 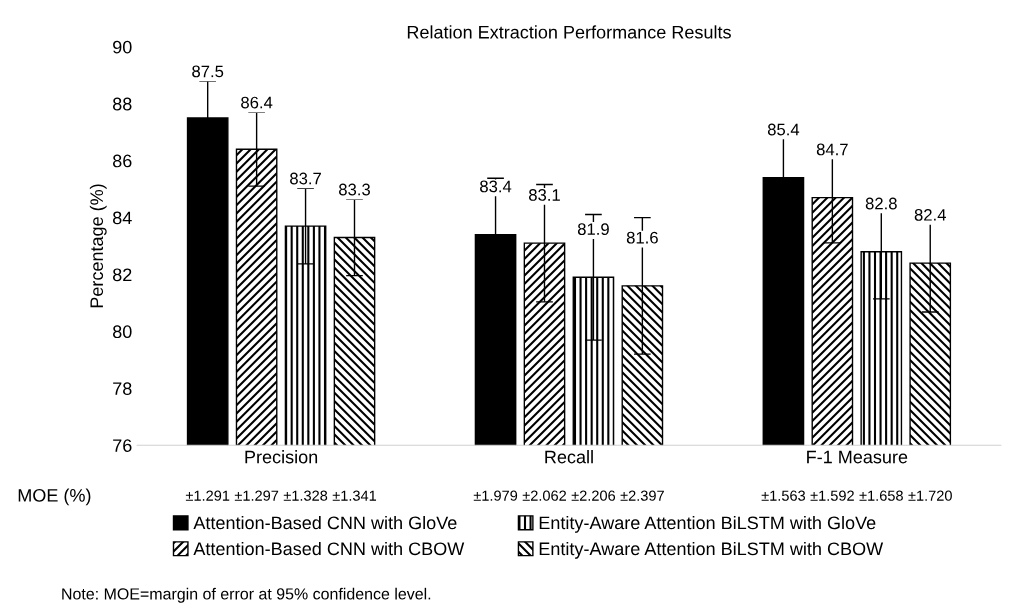 What do you see at coordinates (569, 457) in the screenshot?
I see `x-tick-label: Recall` at bounding box center [569, 457].